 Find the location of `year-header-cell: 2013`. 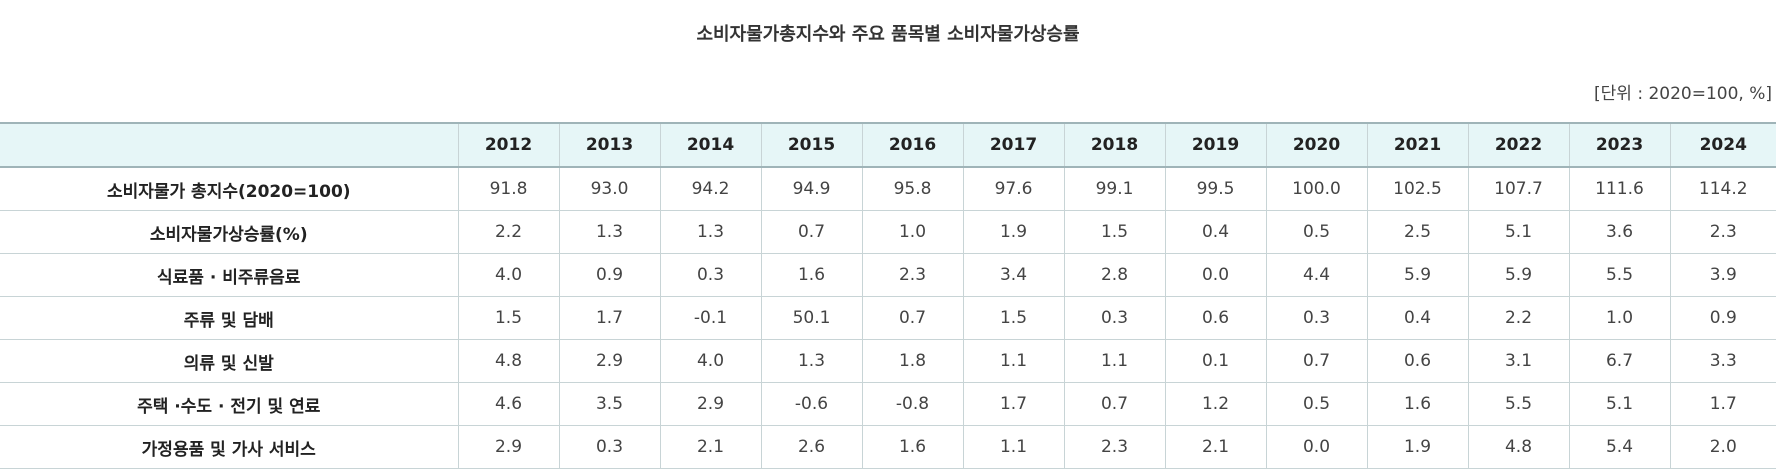

year-header-cell: 2013 is located at coordinates (609, 145).